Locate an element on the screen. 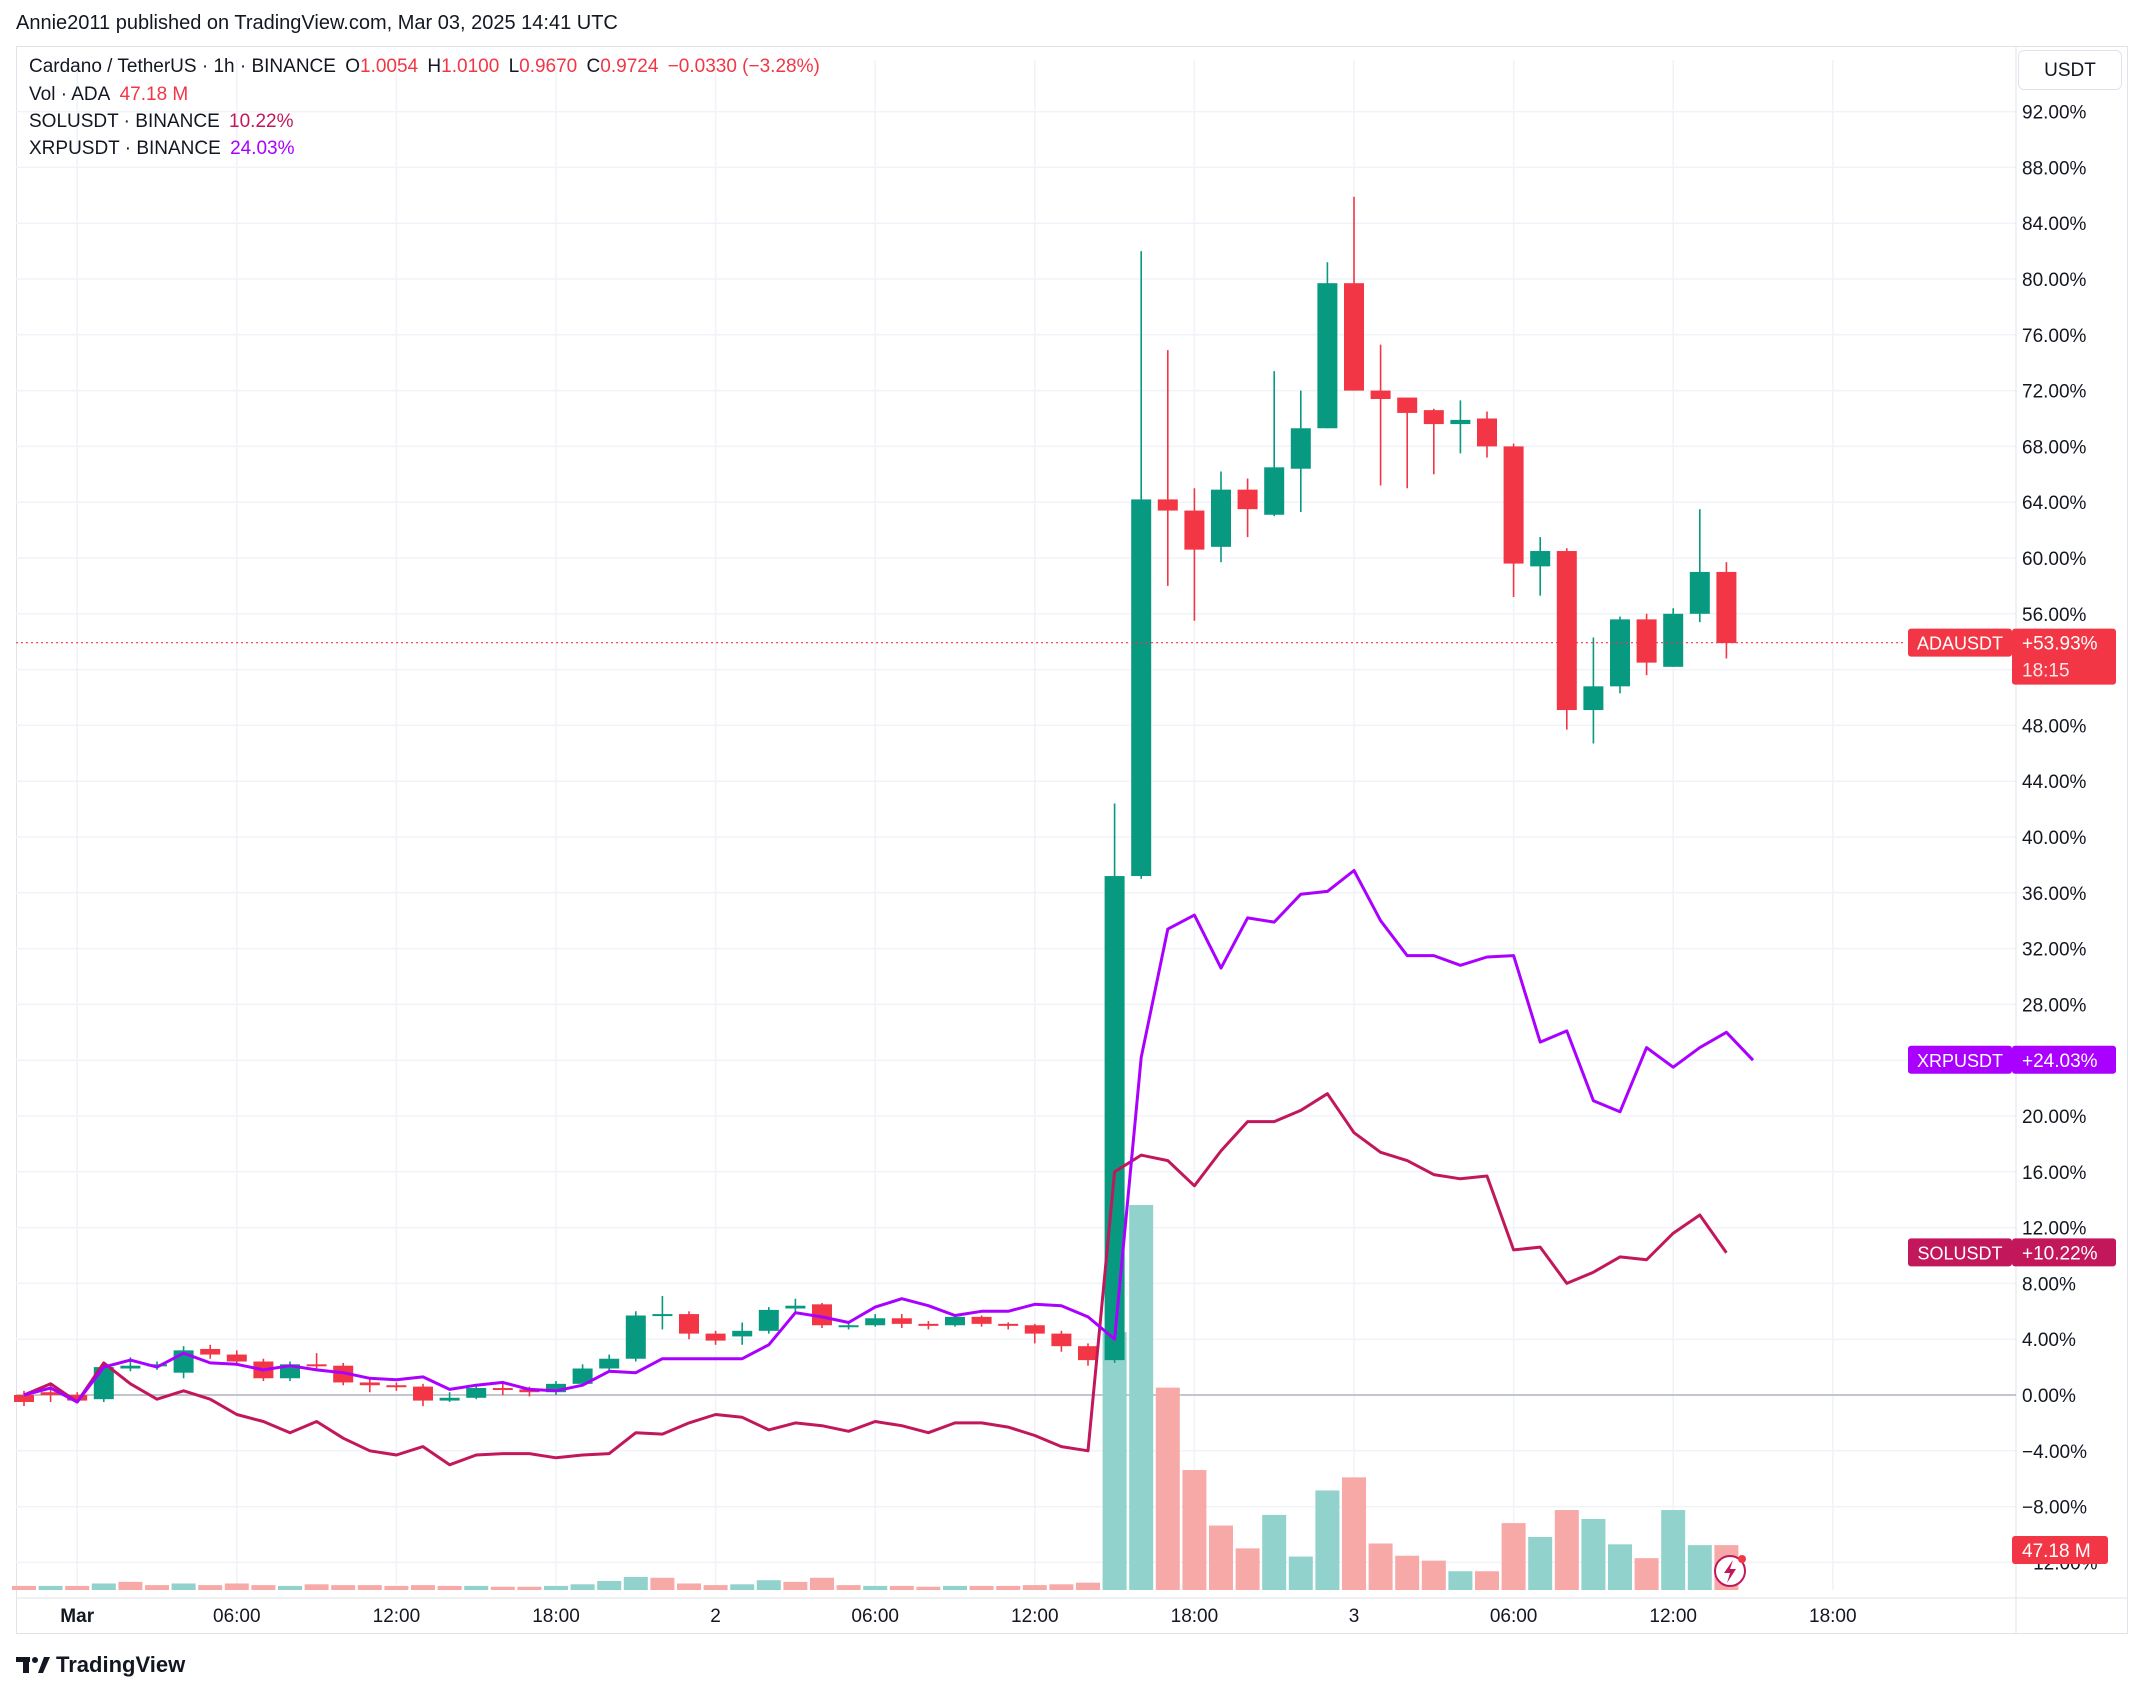  tag-name-xrpusdt is located at coordinates (1960, 1059).